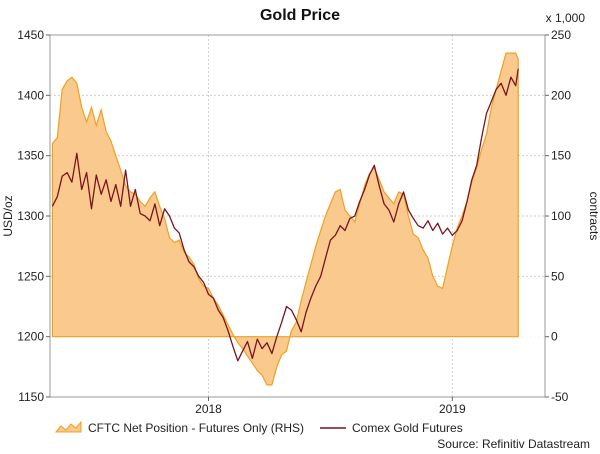 Image resolution: width=600 pixels, height=454 pixels. I want to click on y-left-tick-label: 1250, so click(30, 276).